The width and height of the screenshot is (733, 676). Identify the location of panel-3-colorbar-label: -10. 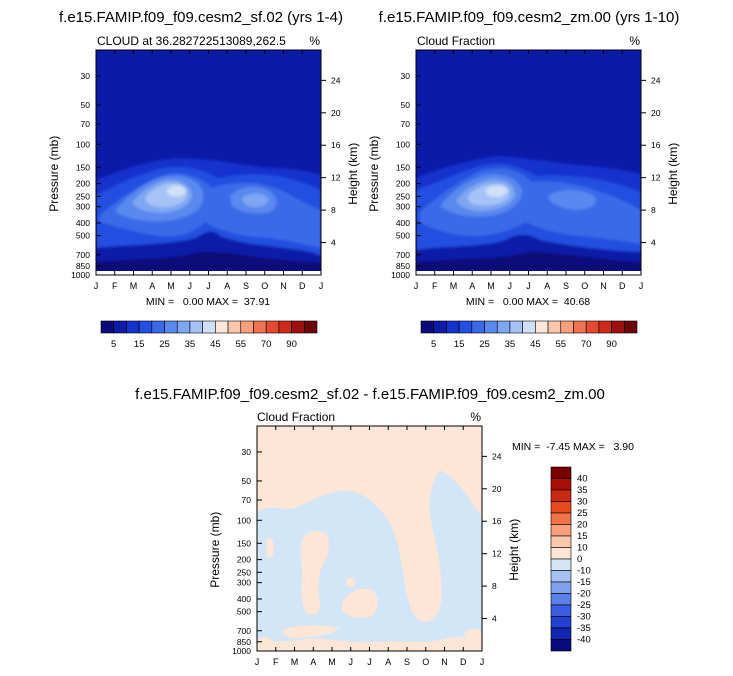
(584, 571).